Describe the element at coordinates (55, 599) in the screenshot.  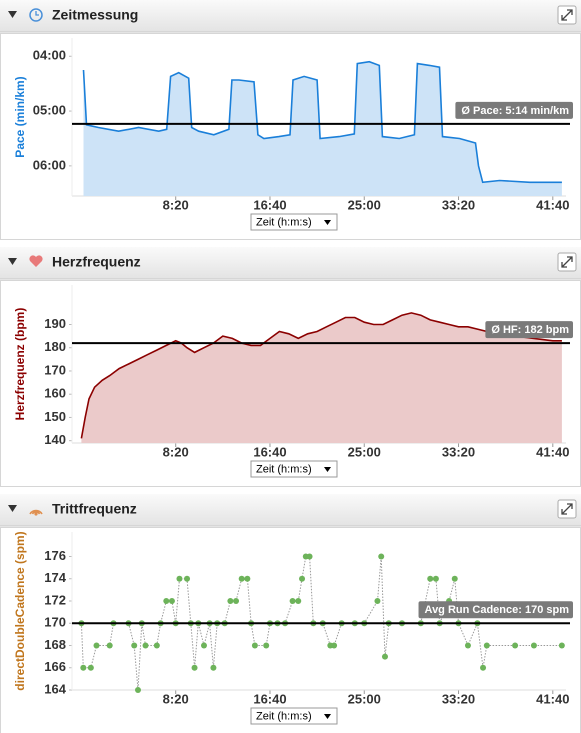
I see `y-tick-label: 172` at that location.